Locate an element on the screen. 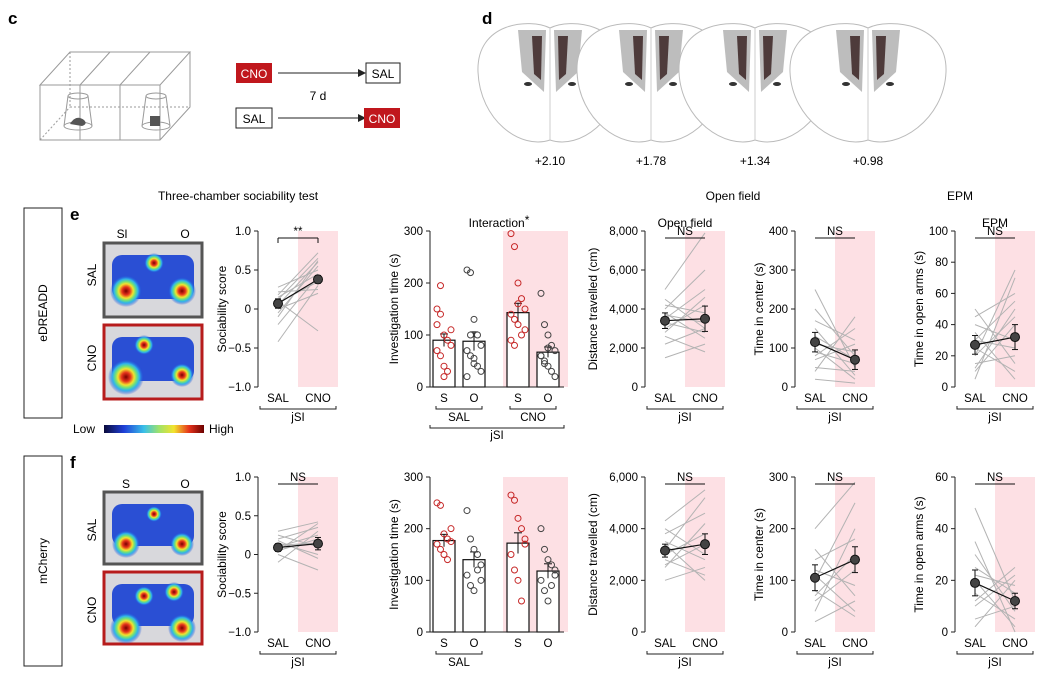 Image resolution: width=1041 pixels, height=677 pixels. bar is located at coordinates (444, 586).